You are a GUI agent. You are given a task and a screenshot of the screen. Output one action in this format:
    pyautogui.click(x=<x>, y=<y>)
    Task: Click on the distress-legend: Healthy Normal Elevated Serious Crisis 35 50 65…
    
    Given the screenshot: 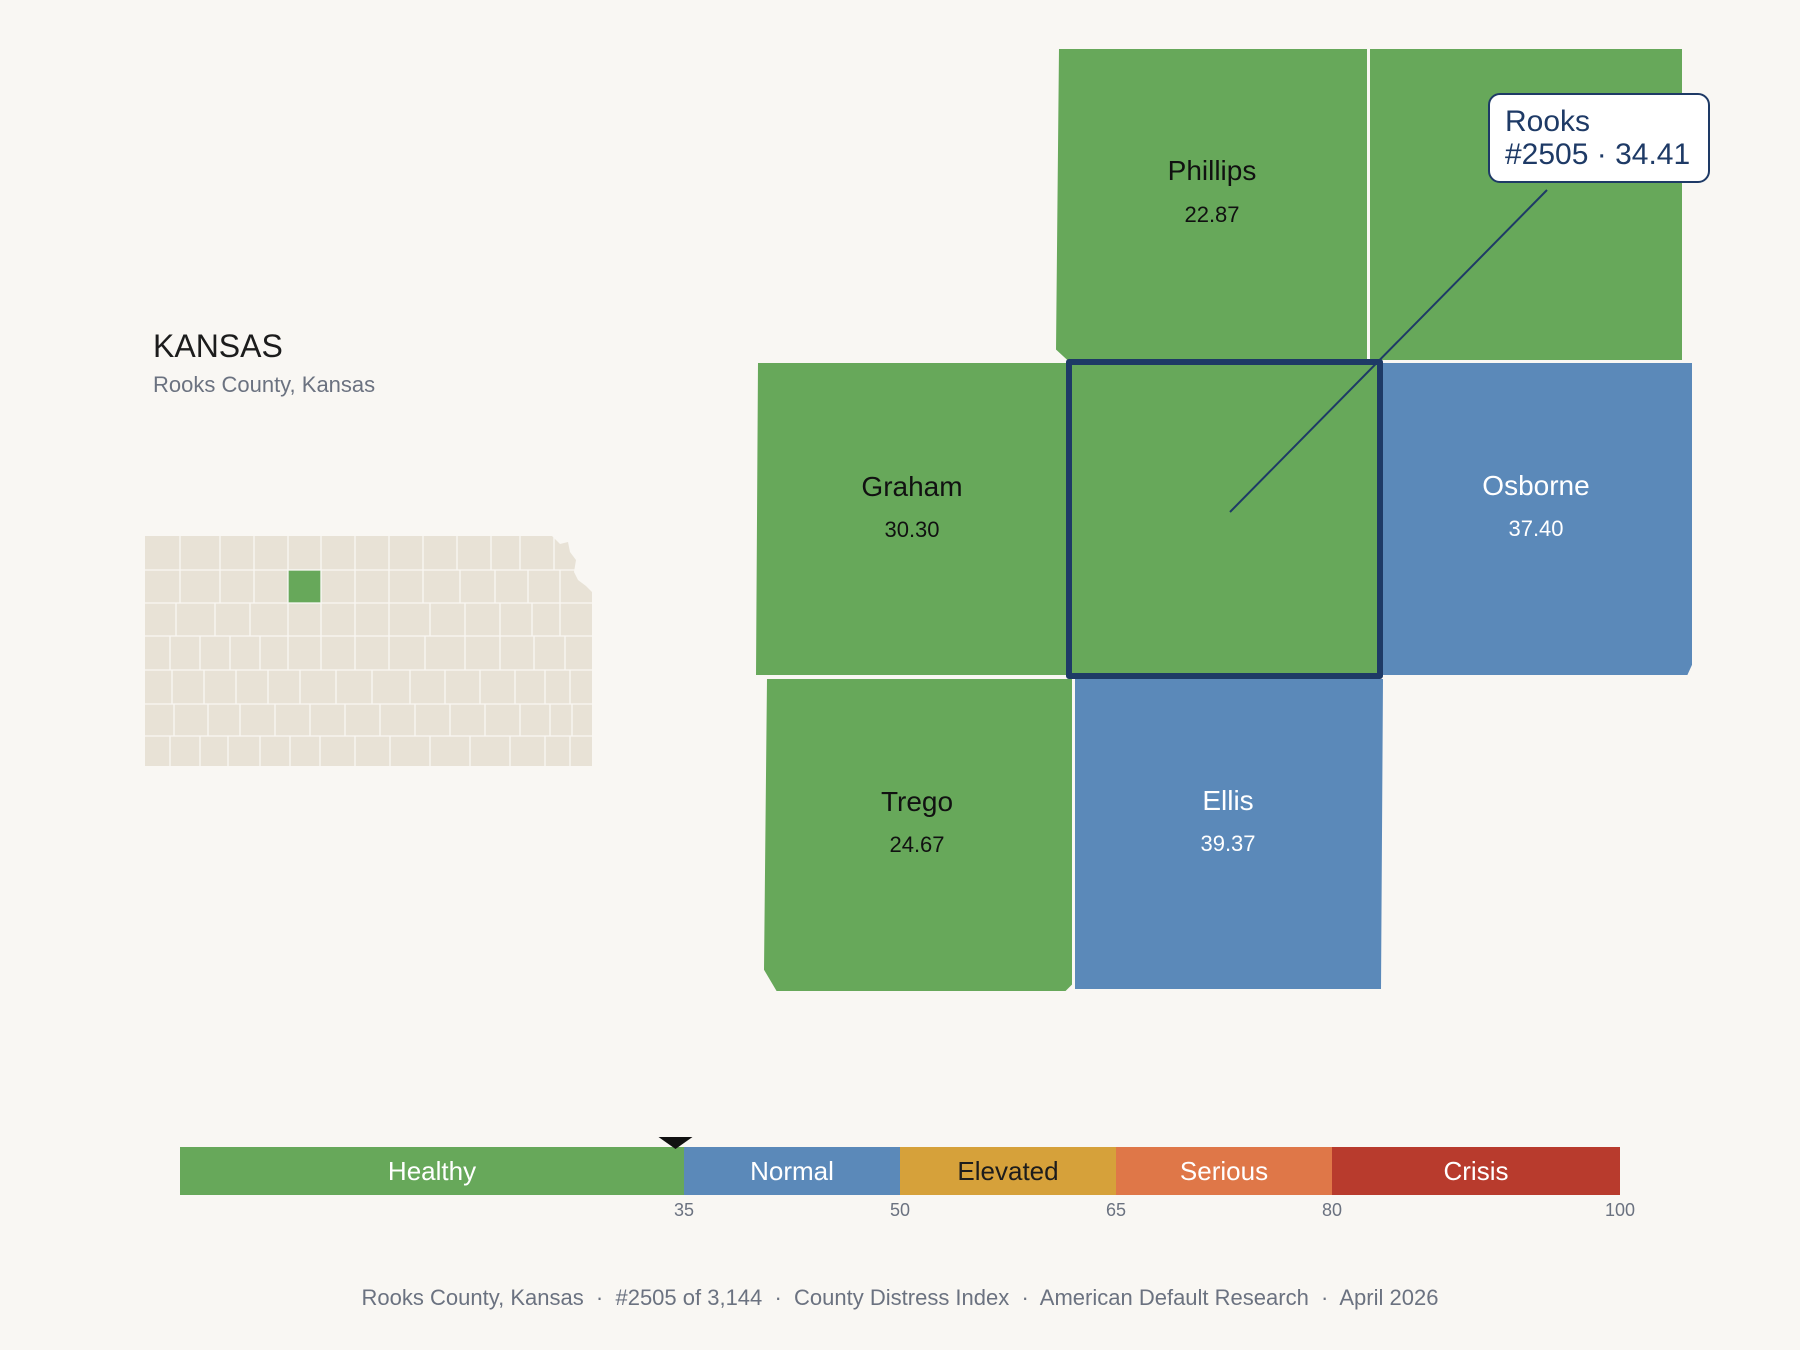 What is the action you would take?
    pyautogui.click(x=907, y=1178)
    